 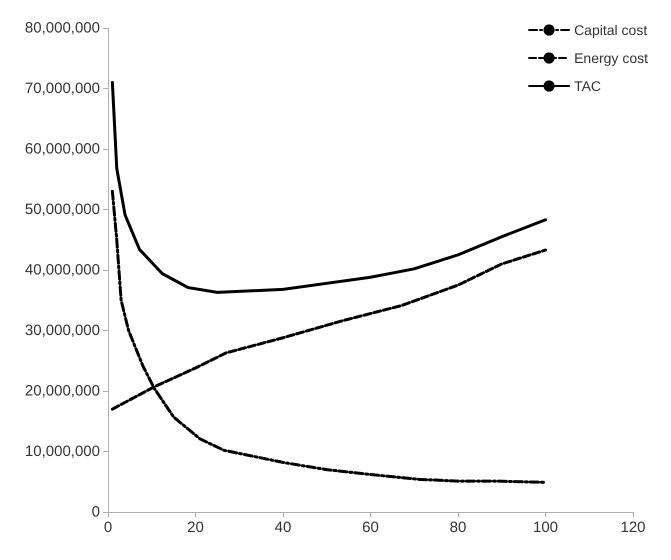 I want to click on y-tick-label: 30,000,000, so click(x=62, y=330).